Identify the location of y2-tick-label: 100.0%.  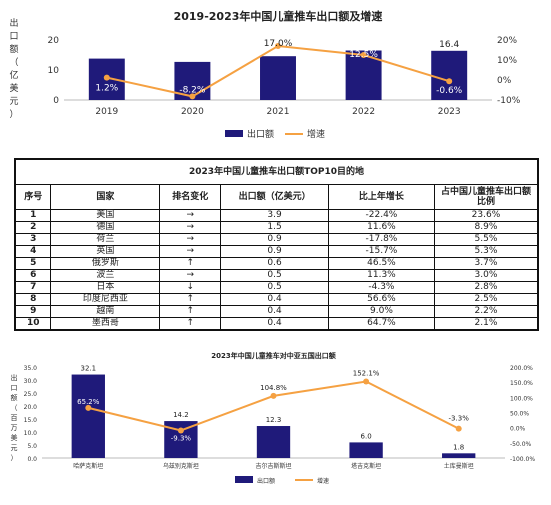
(521, 398).